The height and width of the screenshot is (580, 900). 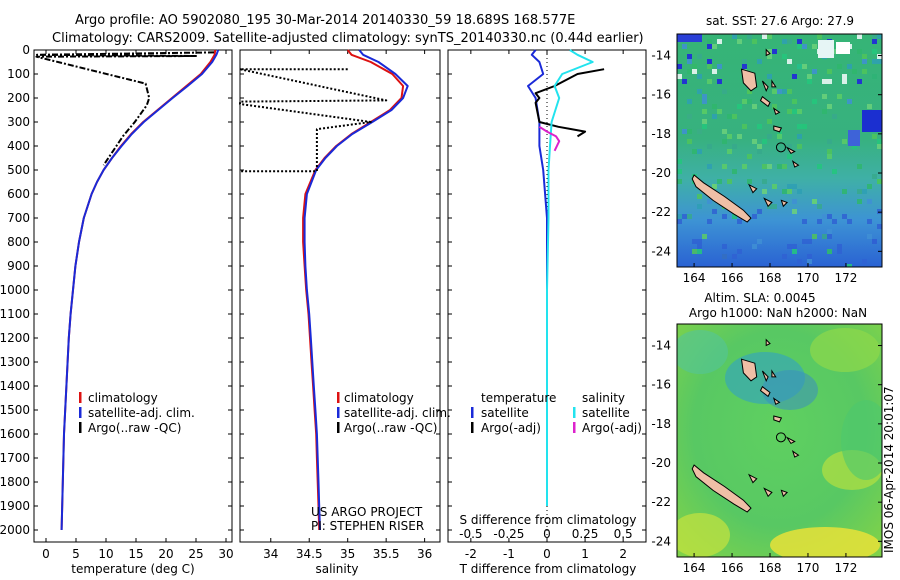 I want to click on sla-map-frame, so click(x=779, y=440).